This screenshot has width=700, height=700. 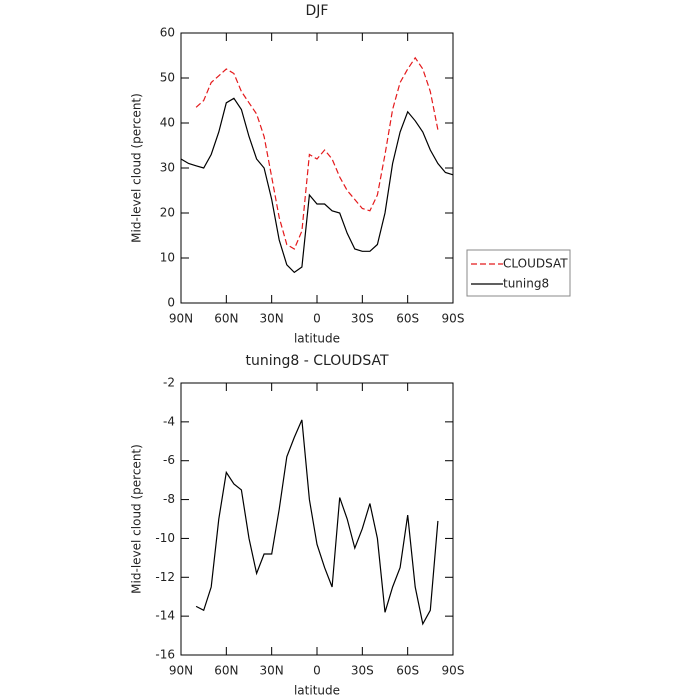 What do you see at coordinates (167, 33) in the screenshot?
I see `y-tick-label: 60` at bounding box center [167, 33].